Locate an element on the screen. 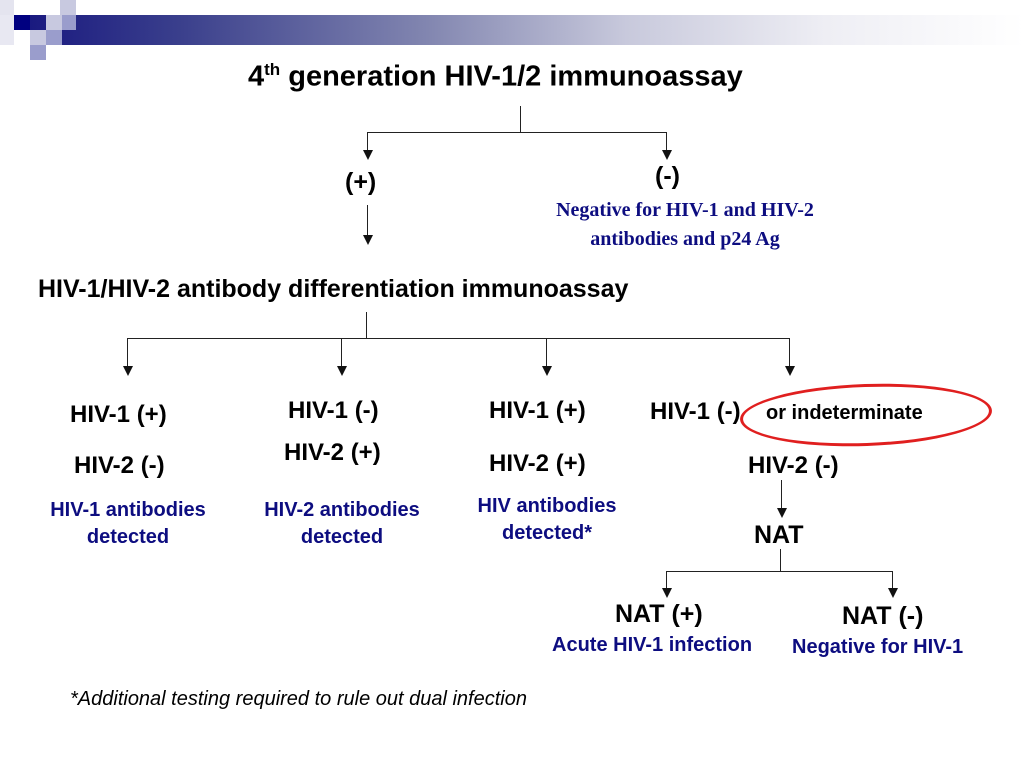 This screenshot has height=768, width=1024. nat-node: NAT is located at coordinates (779, 535).